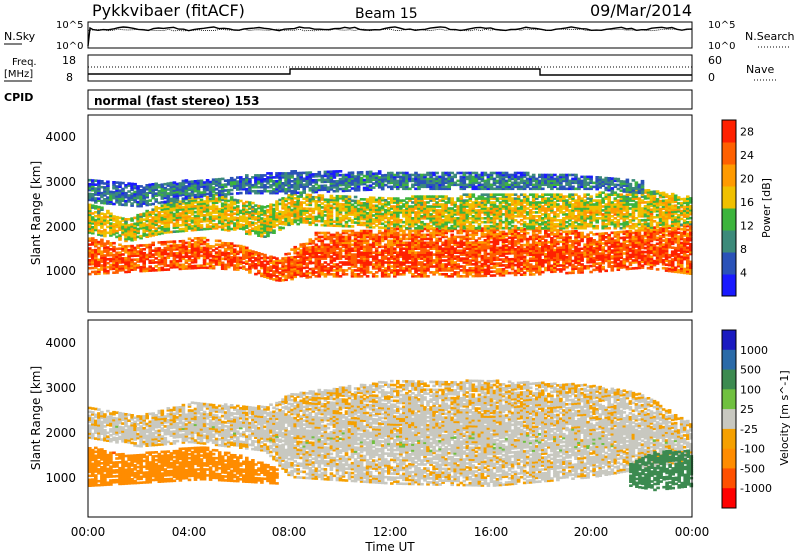 The width and height of the screenshot is (800, 554). What do you see at coordinates (390, 36) in the screenshot?
I see `noise-sky-line` at bounding box center [390, 36].